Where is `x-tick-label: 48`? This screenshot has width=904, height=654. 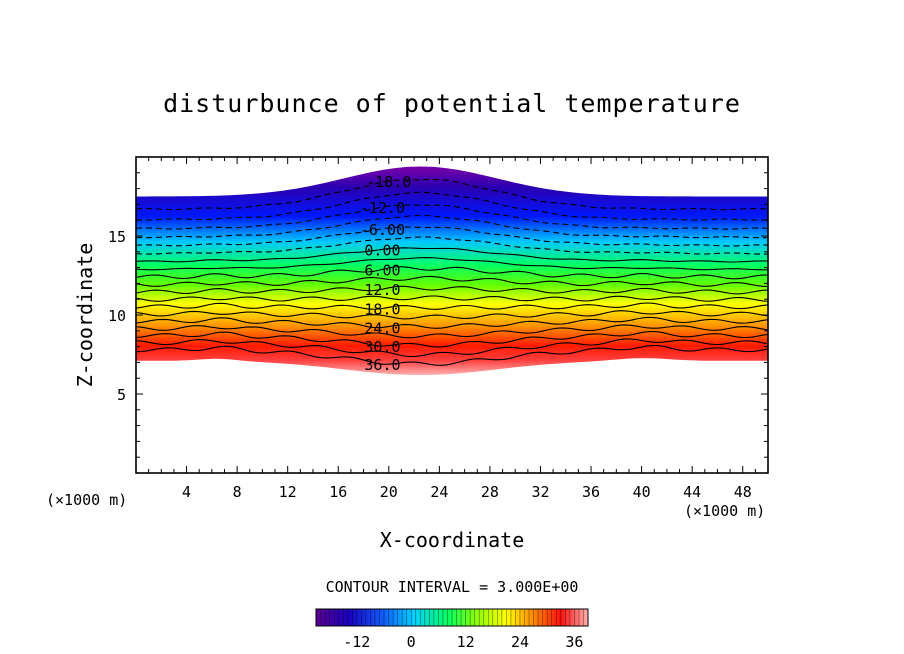 x-tick-label: 48 is located at coordinates (743, 492).